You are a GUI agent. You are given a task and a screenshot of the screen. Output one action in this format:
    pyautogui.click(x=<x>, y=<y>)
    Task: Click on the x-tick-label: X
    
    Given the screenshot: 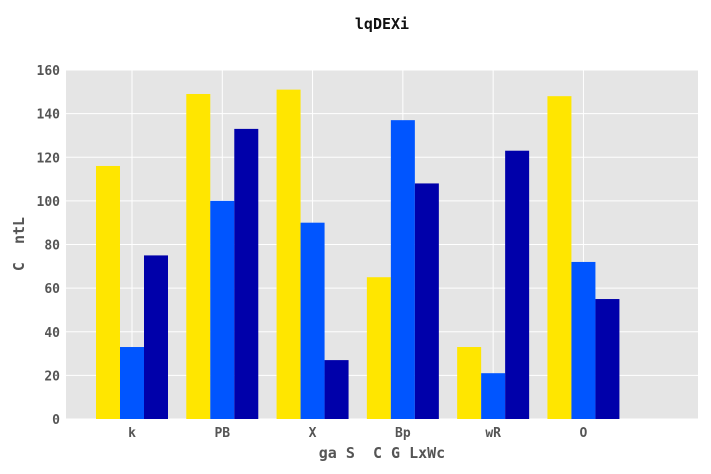 What is the action you would take?
    pyautogui.click(x=313, y=433)
    